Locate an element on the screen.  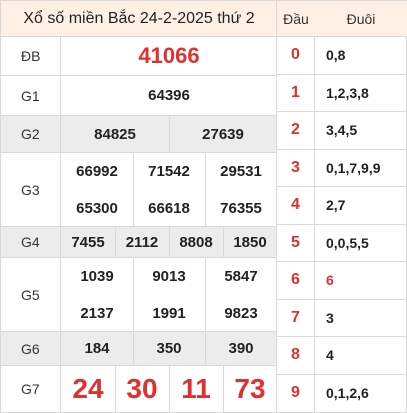
prize-label-db: ĐB is located at coordinates (31, 56).